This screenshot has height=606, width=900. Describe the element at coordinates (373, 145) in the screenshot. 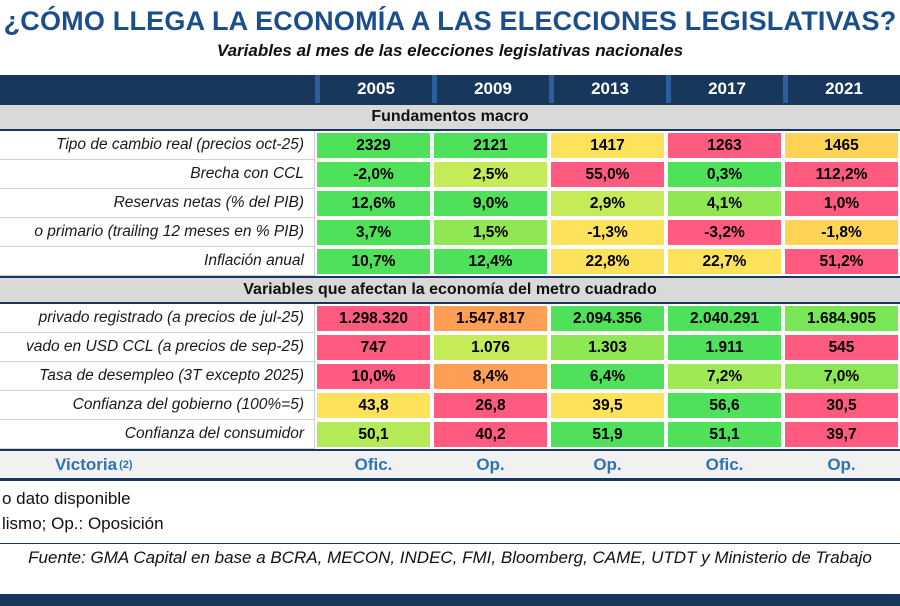

I see `value-cell: 2329` at that location.